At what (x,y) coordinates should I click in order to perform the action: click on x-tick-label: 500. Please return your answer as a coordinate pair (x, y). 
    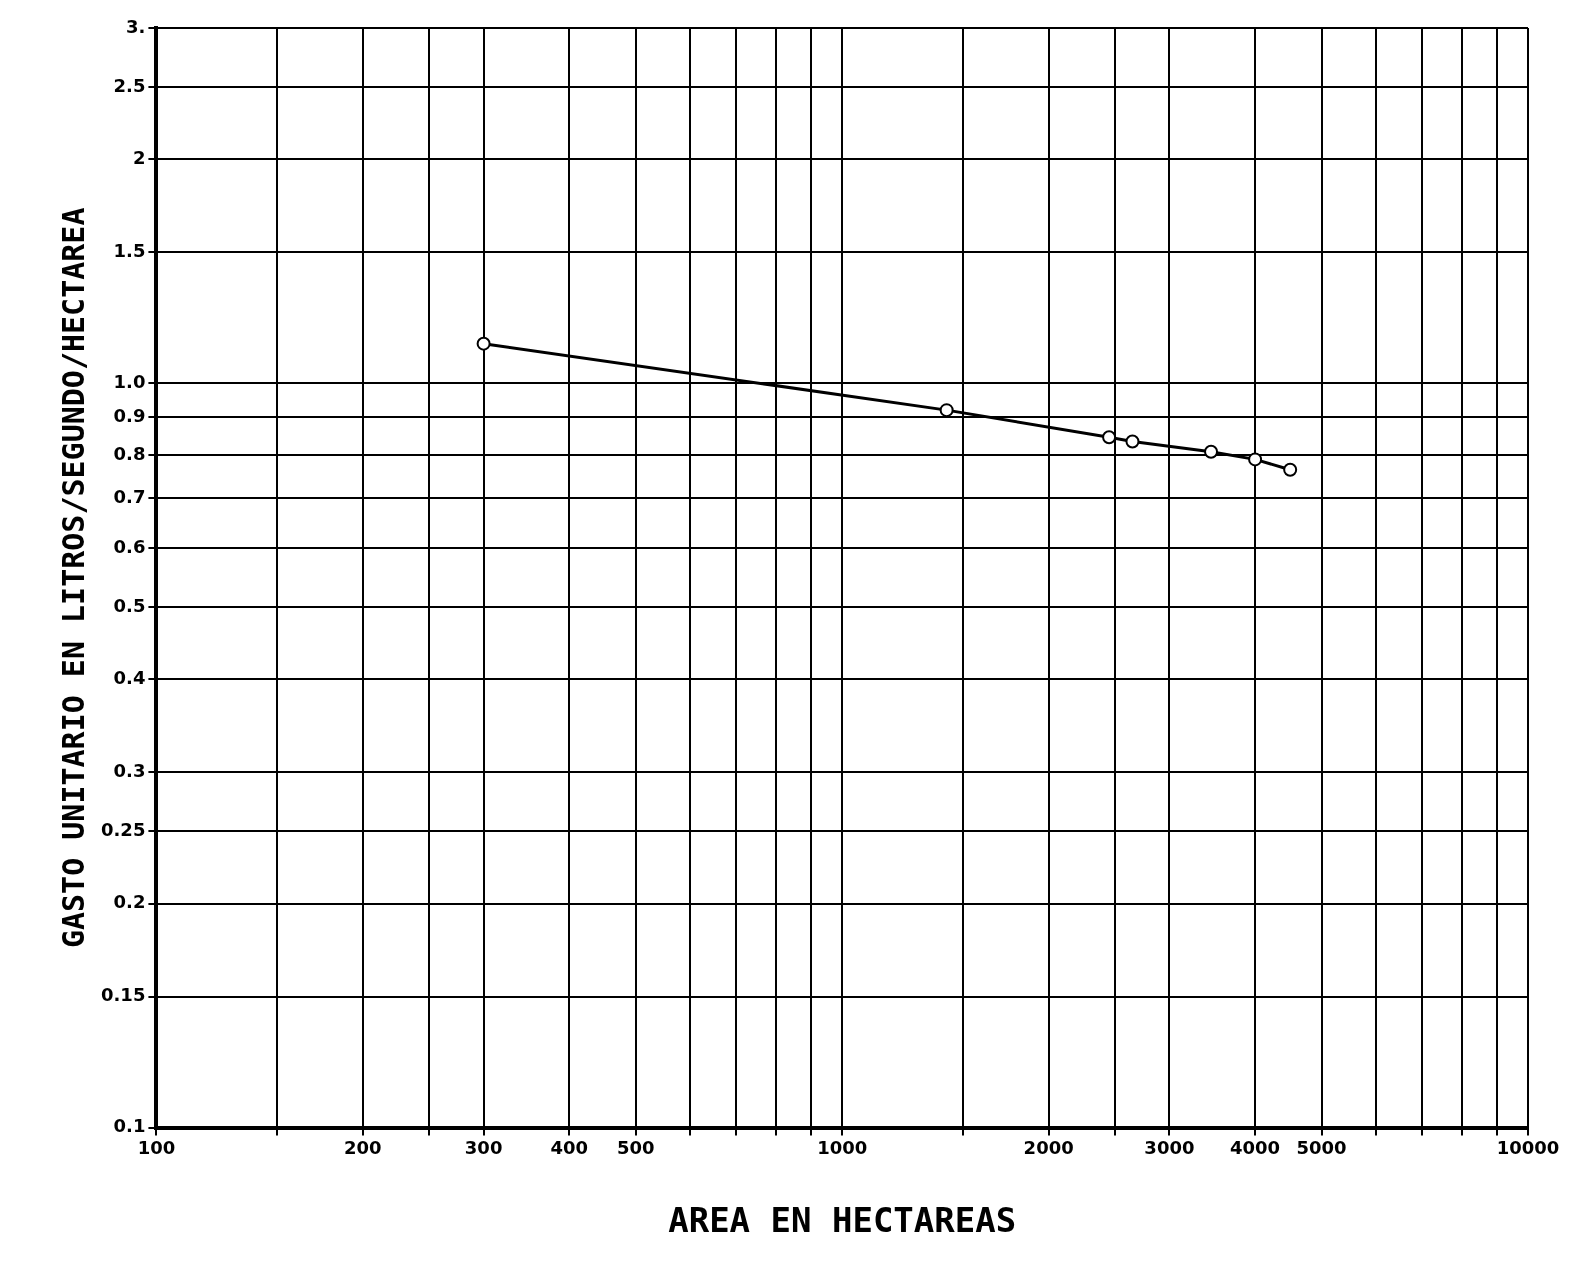
    Looking at the image, I should click on (635, 1148).